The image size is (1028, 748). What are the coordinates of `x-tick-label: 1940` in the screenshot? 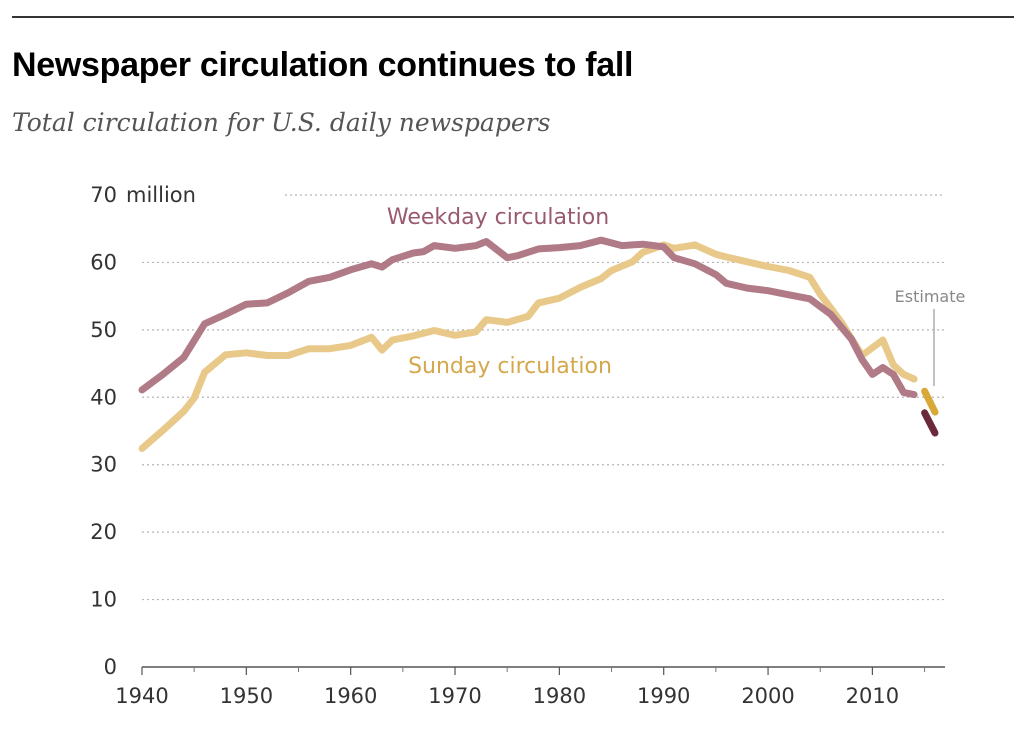 It's located at (141, 696).